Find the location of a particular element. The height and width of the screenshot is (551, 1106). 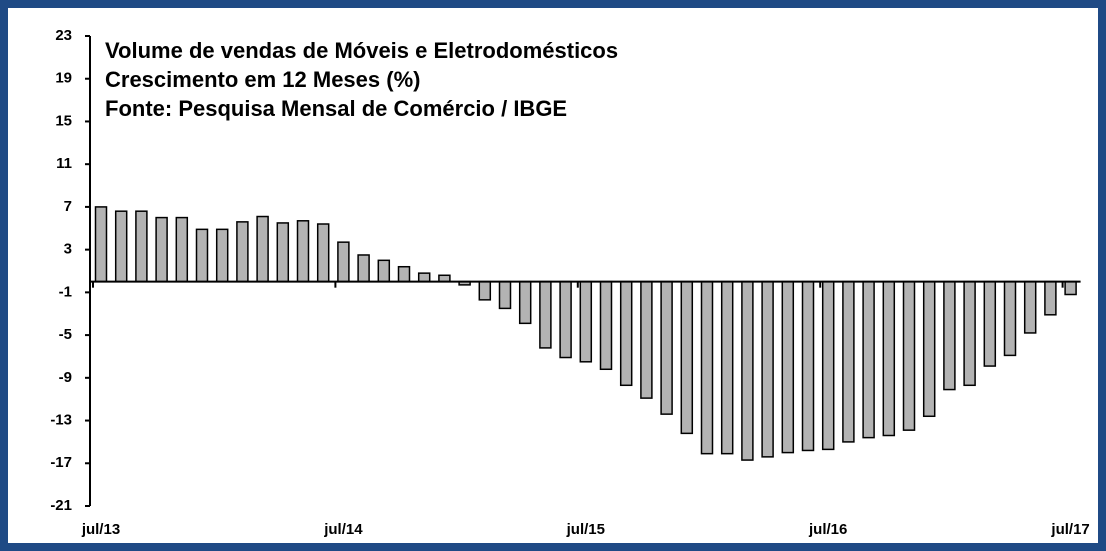

y-tick-label: 19 is located at coordinates (63, 78).